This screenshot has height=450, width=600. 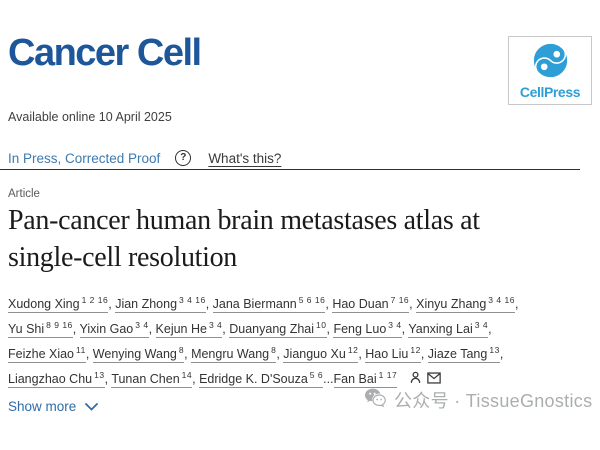 I want to click on envelope-icon, so click(x=434, y=380).